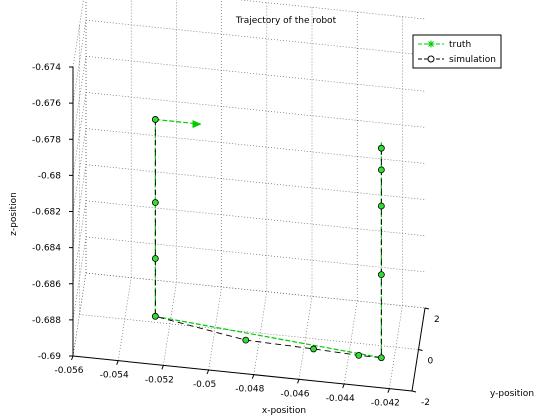 This screenshot has height=420, width=560. I want to click on y-tick-label-1: 0, so click(431, 362).